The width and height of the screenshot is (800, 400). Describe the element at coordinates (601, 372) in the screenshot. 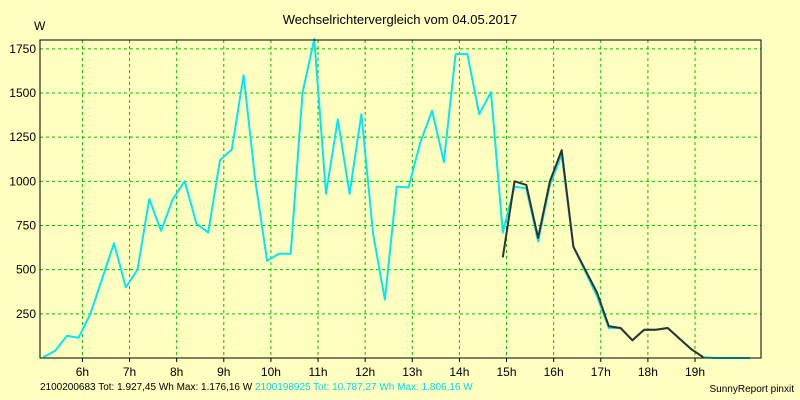

I see `x-tick-label: 17h` at that location.